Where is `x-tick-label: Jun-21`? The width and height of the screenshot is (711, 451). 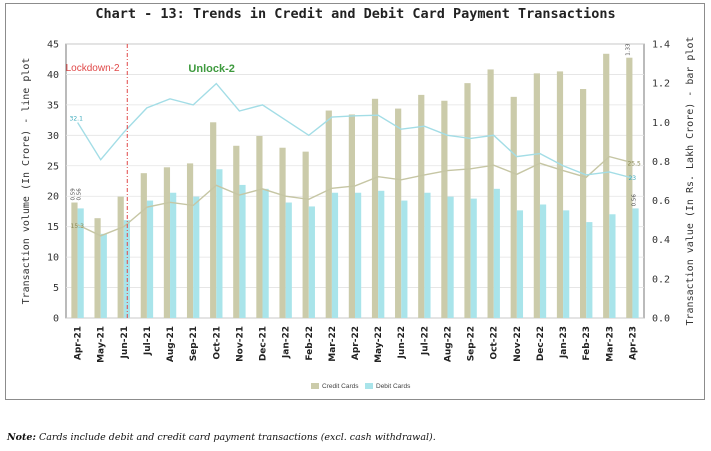
x-tick-label: Jun-21 is located at coordinates (125, 342).